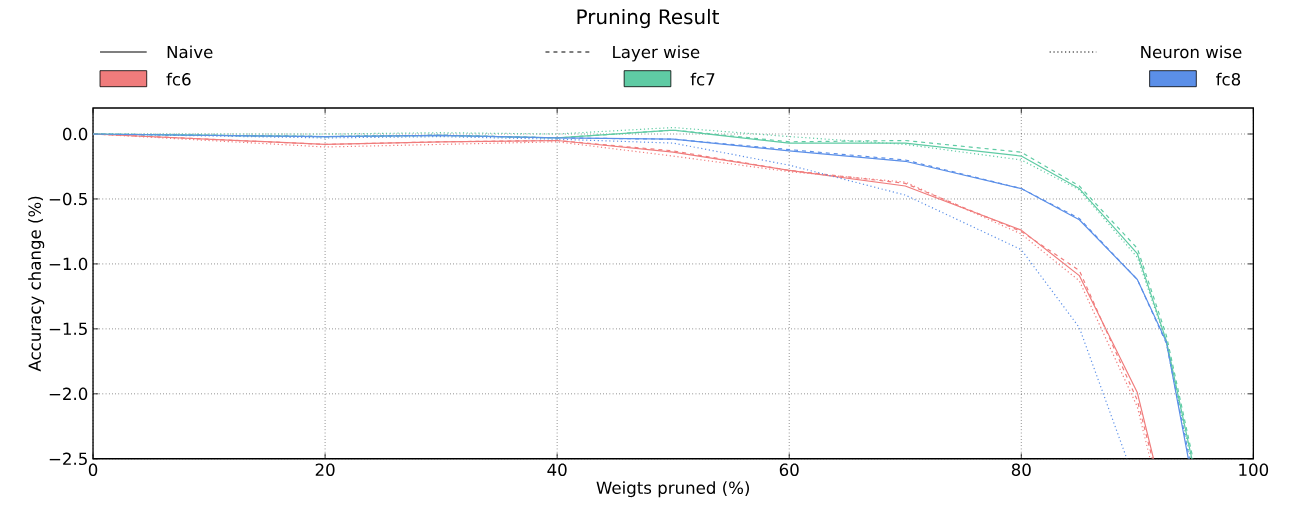 The image size is (1295, 517). I want to click on text: Layer wise, so click(656, 53).